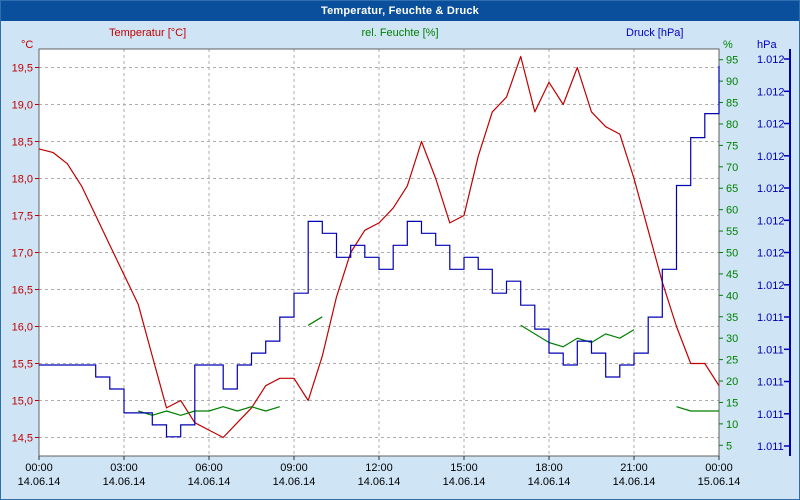 The height and width of the screenshot is (500, 800). What do you see at coordinates (732, 168) in the screenshot?
I see `svg-text: 70` at bounding box center [732, 168].